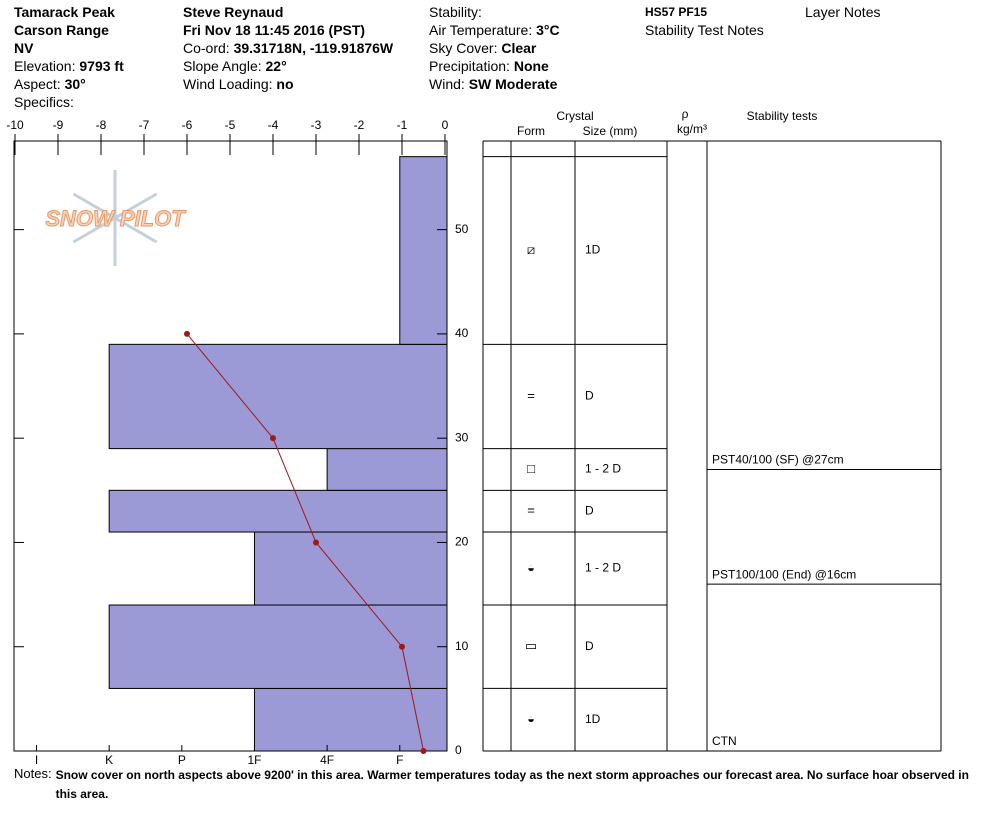  What do you see at coordinates (531, 131) in the screenshot?
I see `table-header: Form` at bounding box center [531, 131].